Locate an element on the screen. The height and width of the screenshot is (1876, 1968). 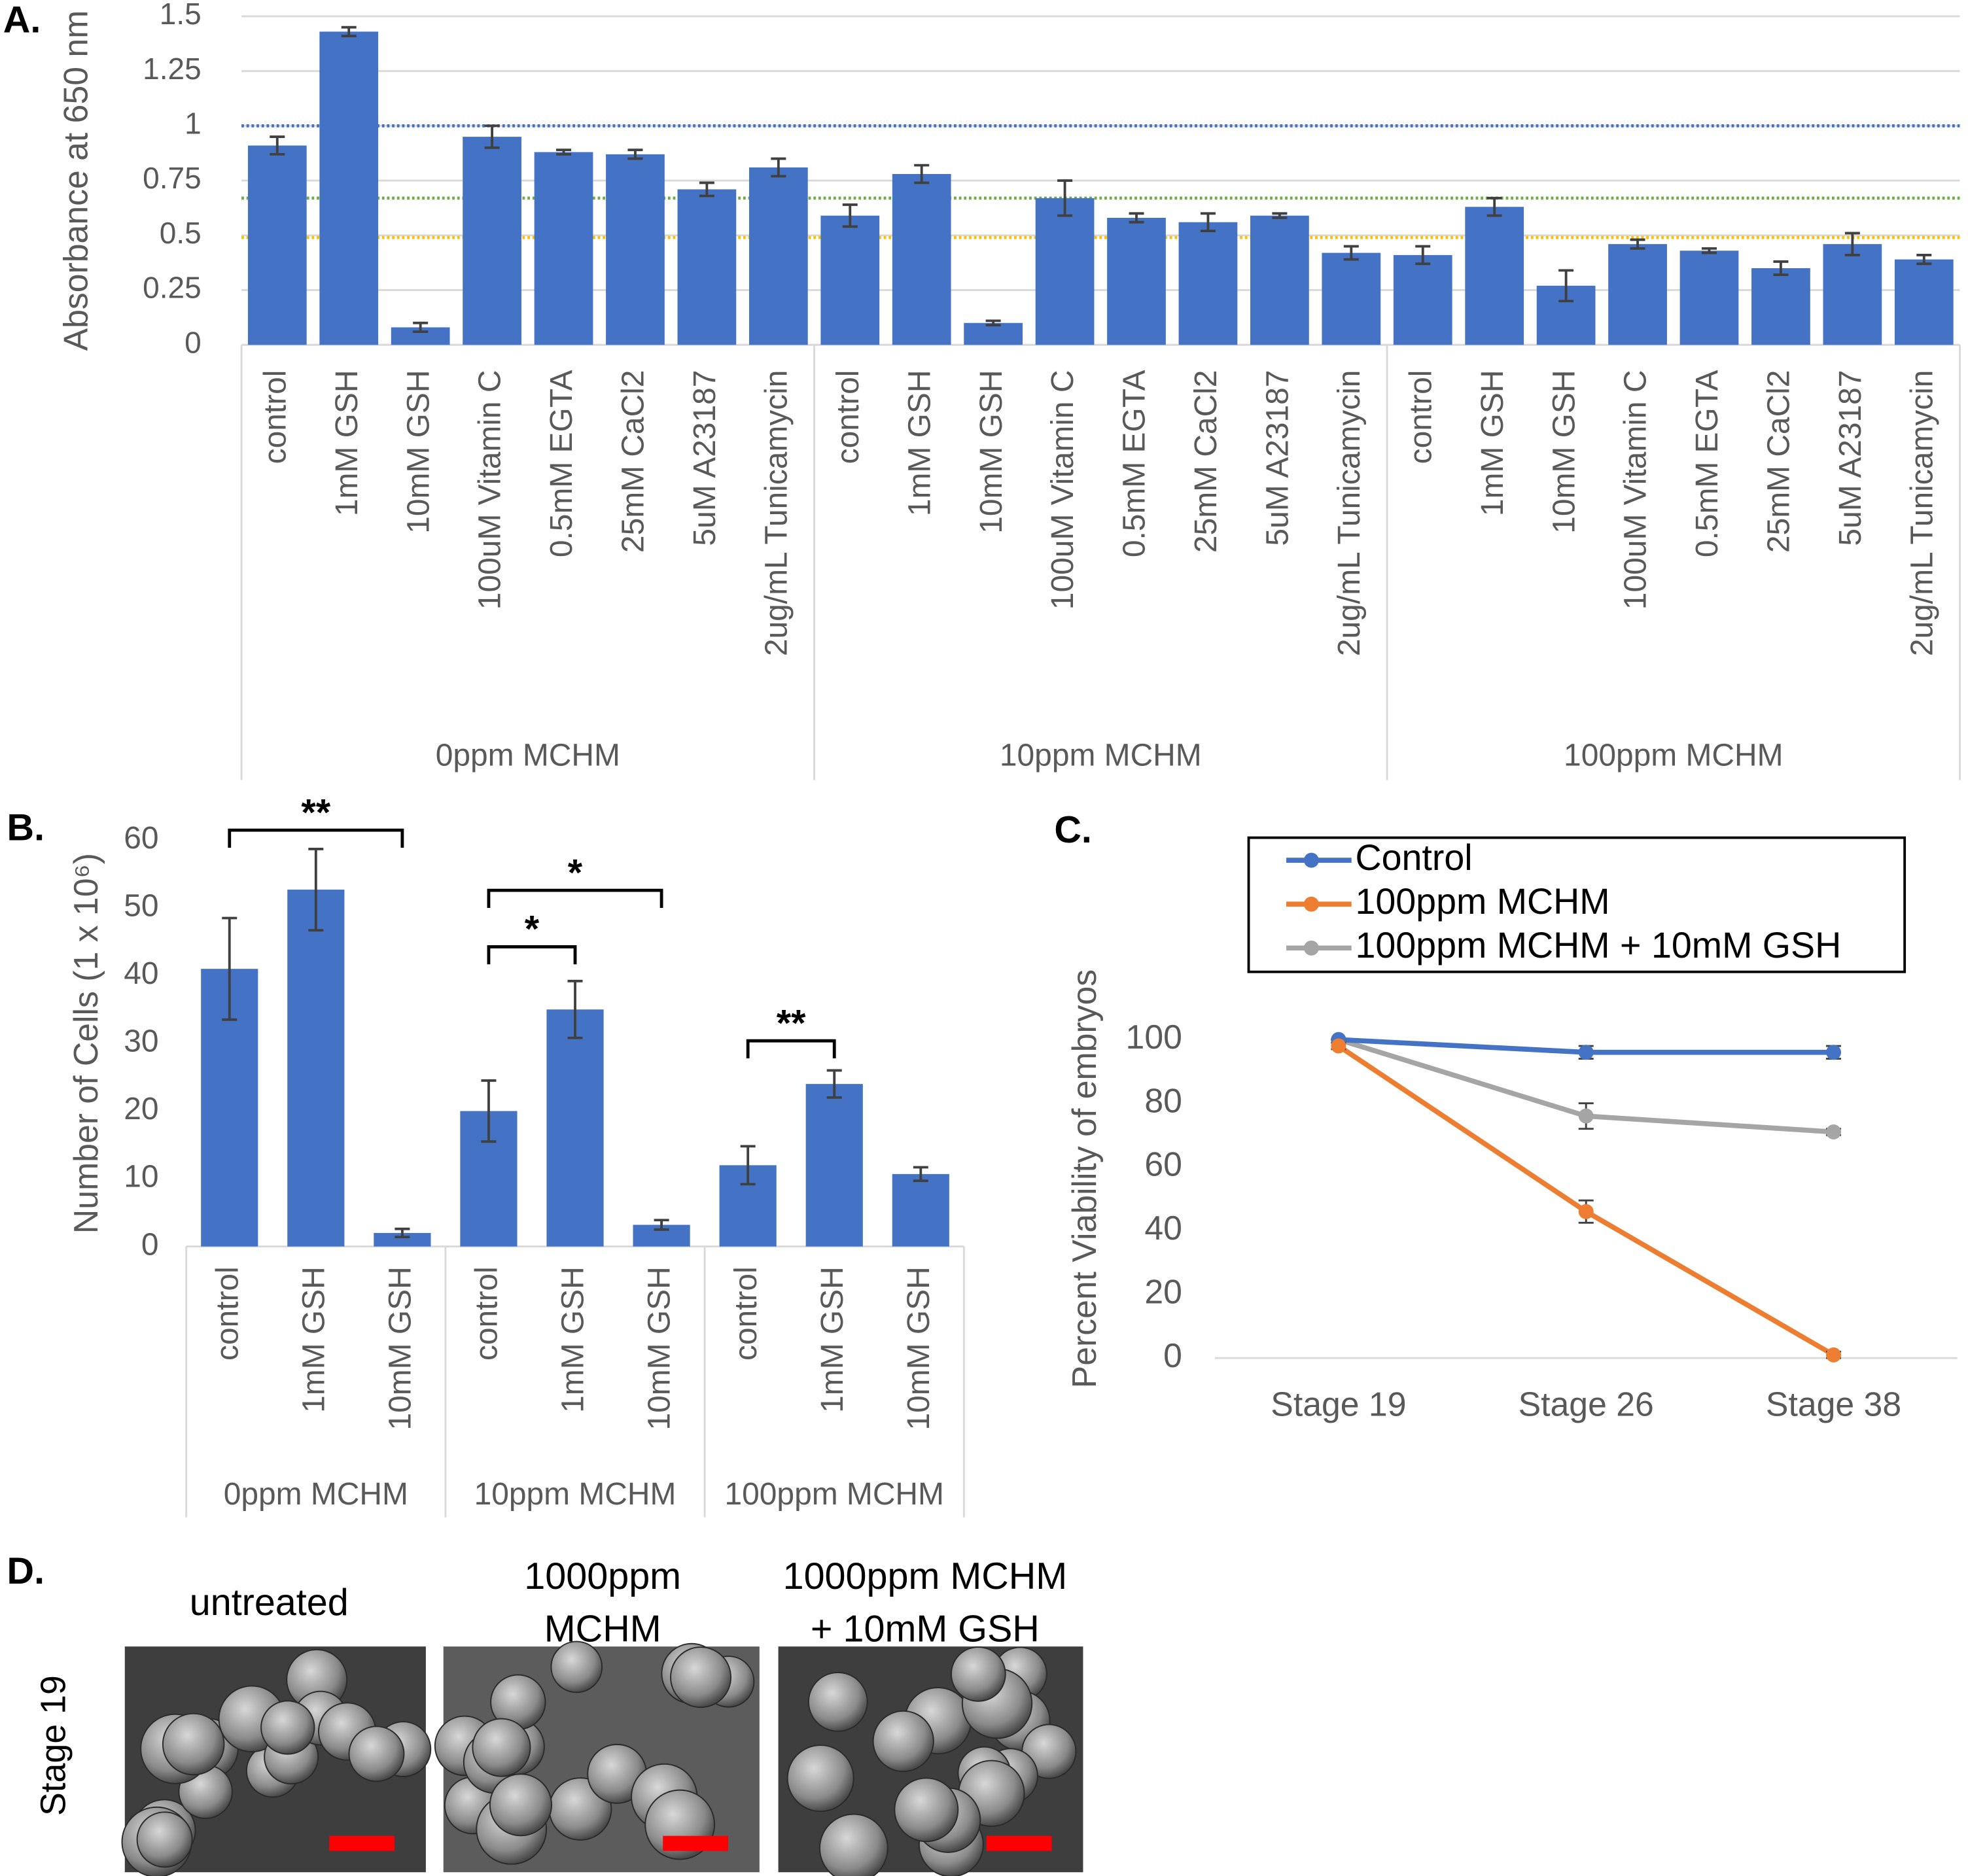
panel-label: B. is located at coordinates (26, 827).